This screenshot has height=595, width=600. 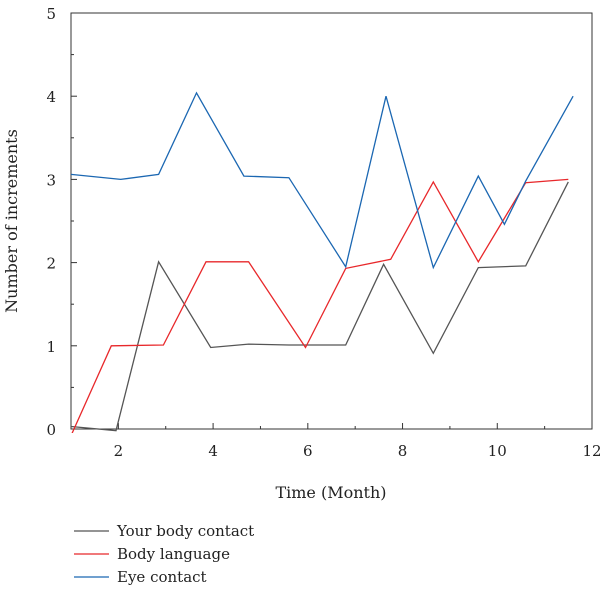 I want to click on y-tick-label: 2, so click(x=51, y=264).